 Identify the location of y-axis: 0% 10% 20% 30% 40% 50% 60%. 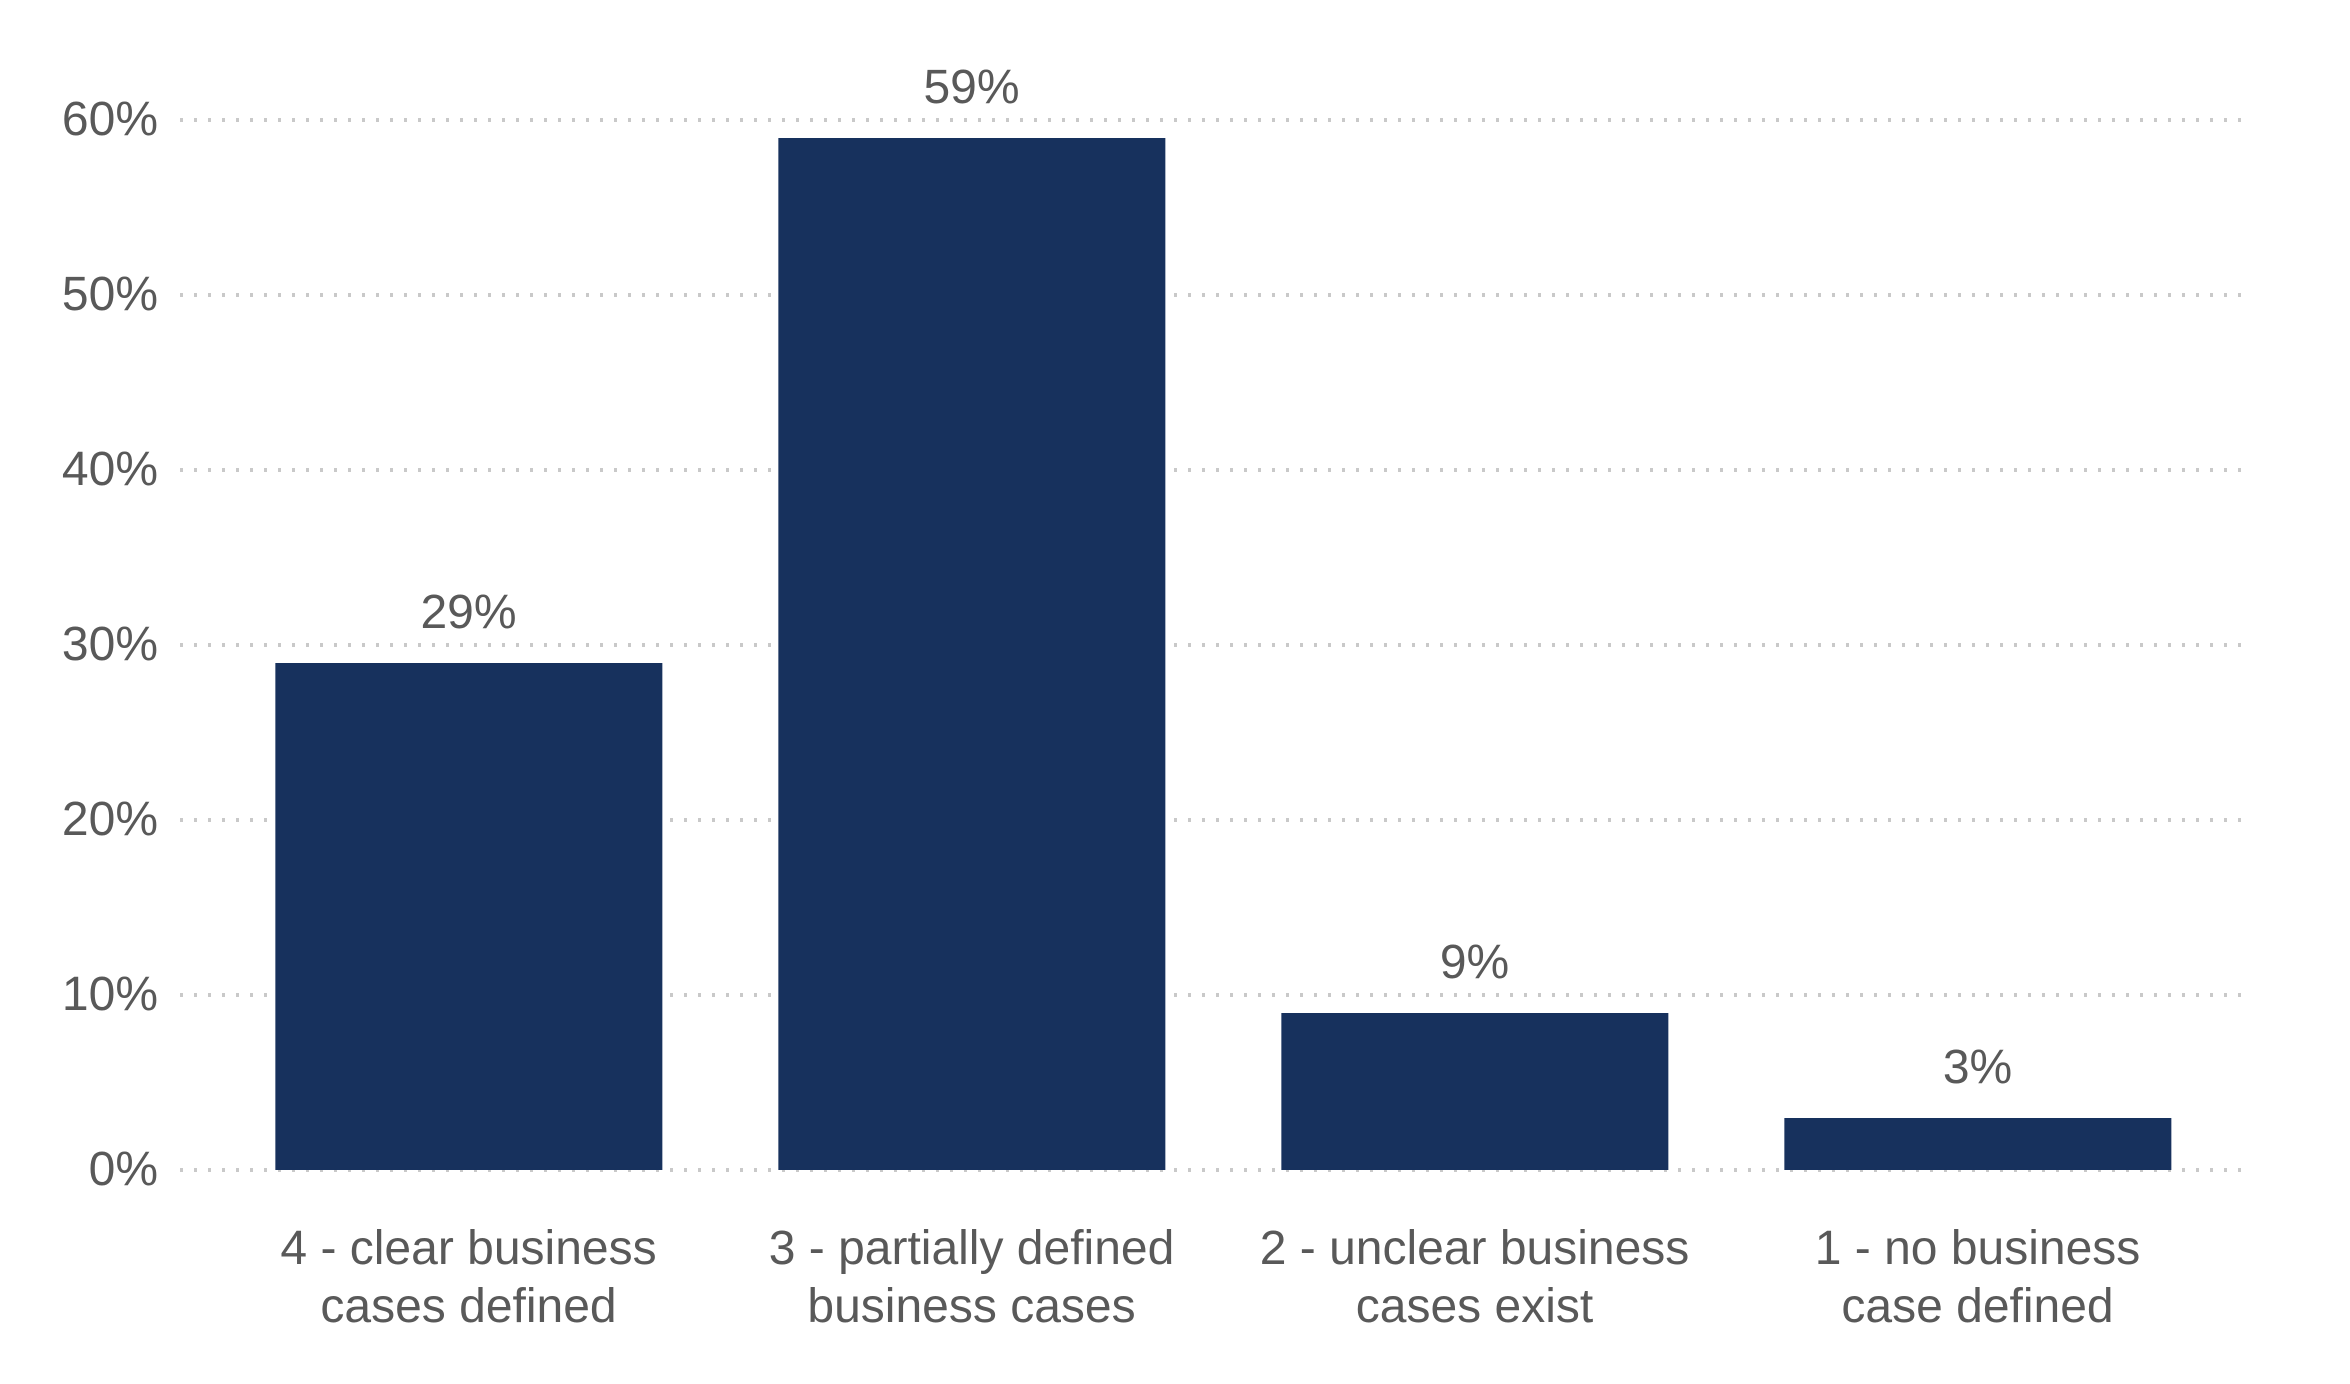
(79, 645).